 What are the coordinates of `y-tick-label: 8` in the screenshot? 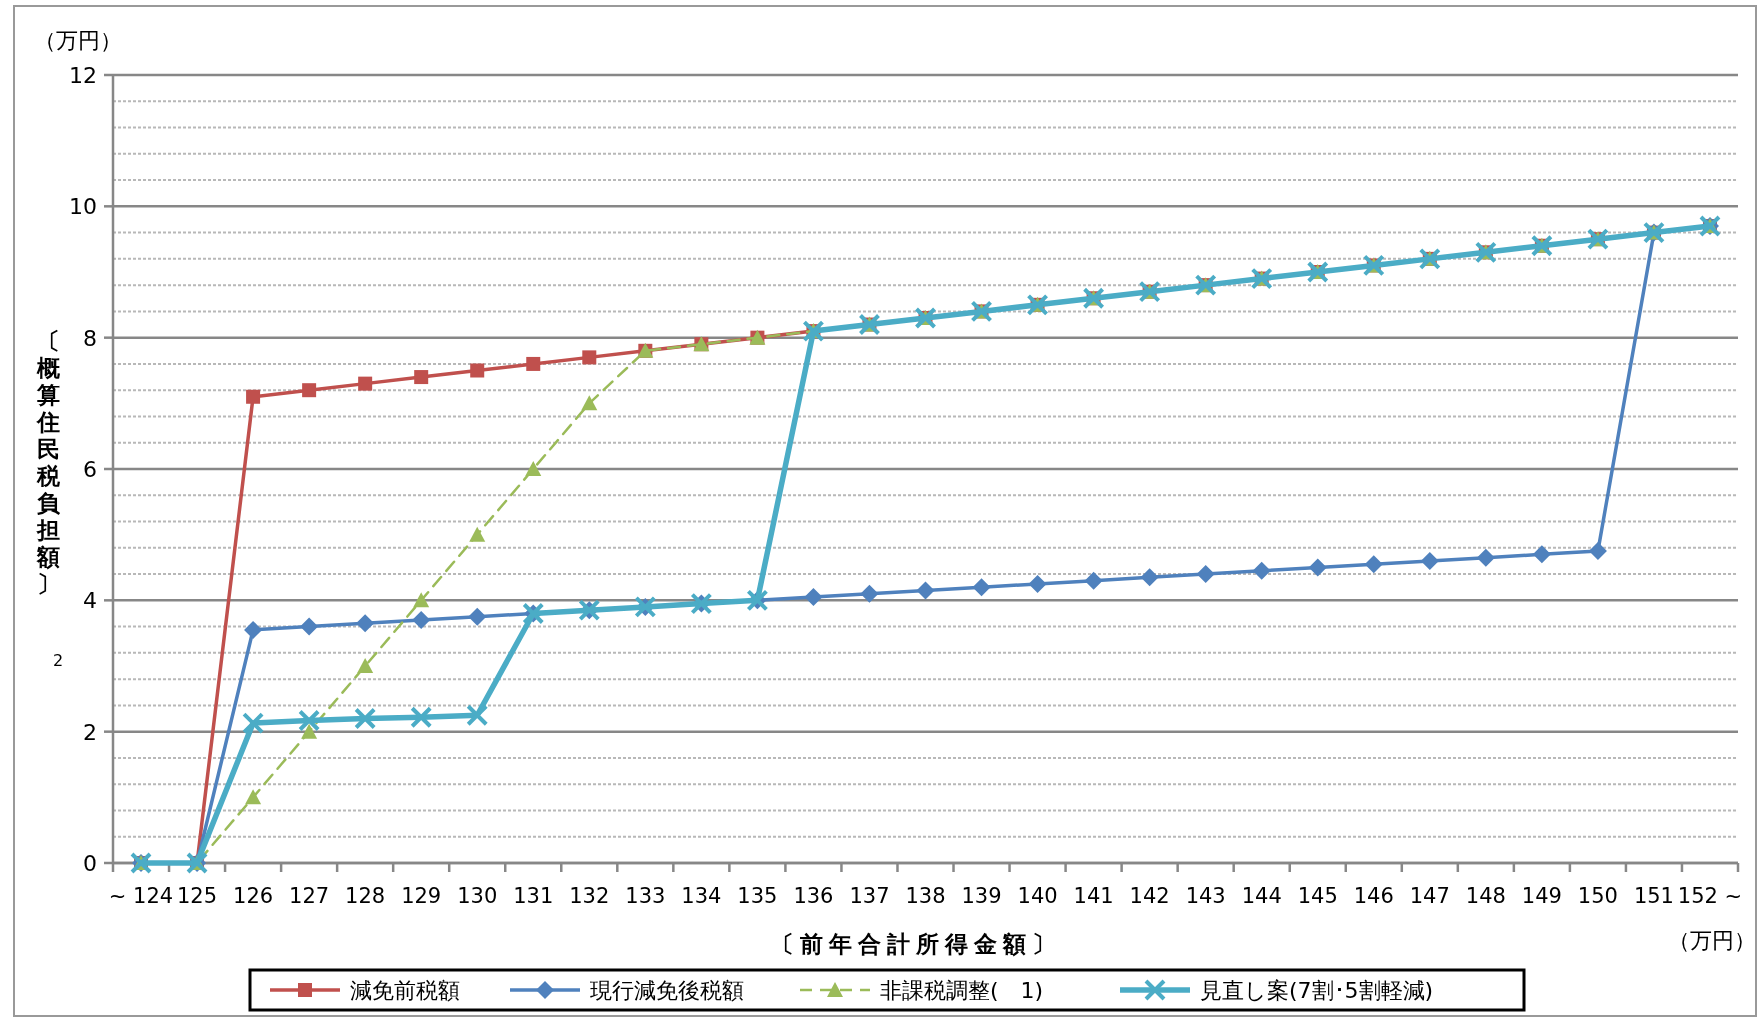 It's located at (90, 338).